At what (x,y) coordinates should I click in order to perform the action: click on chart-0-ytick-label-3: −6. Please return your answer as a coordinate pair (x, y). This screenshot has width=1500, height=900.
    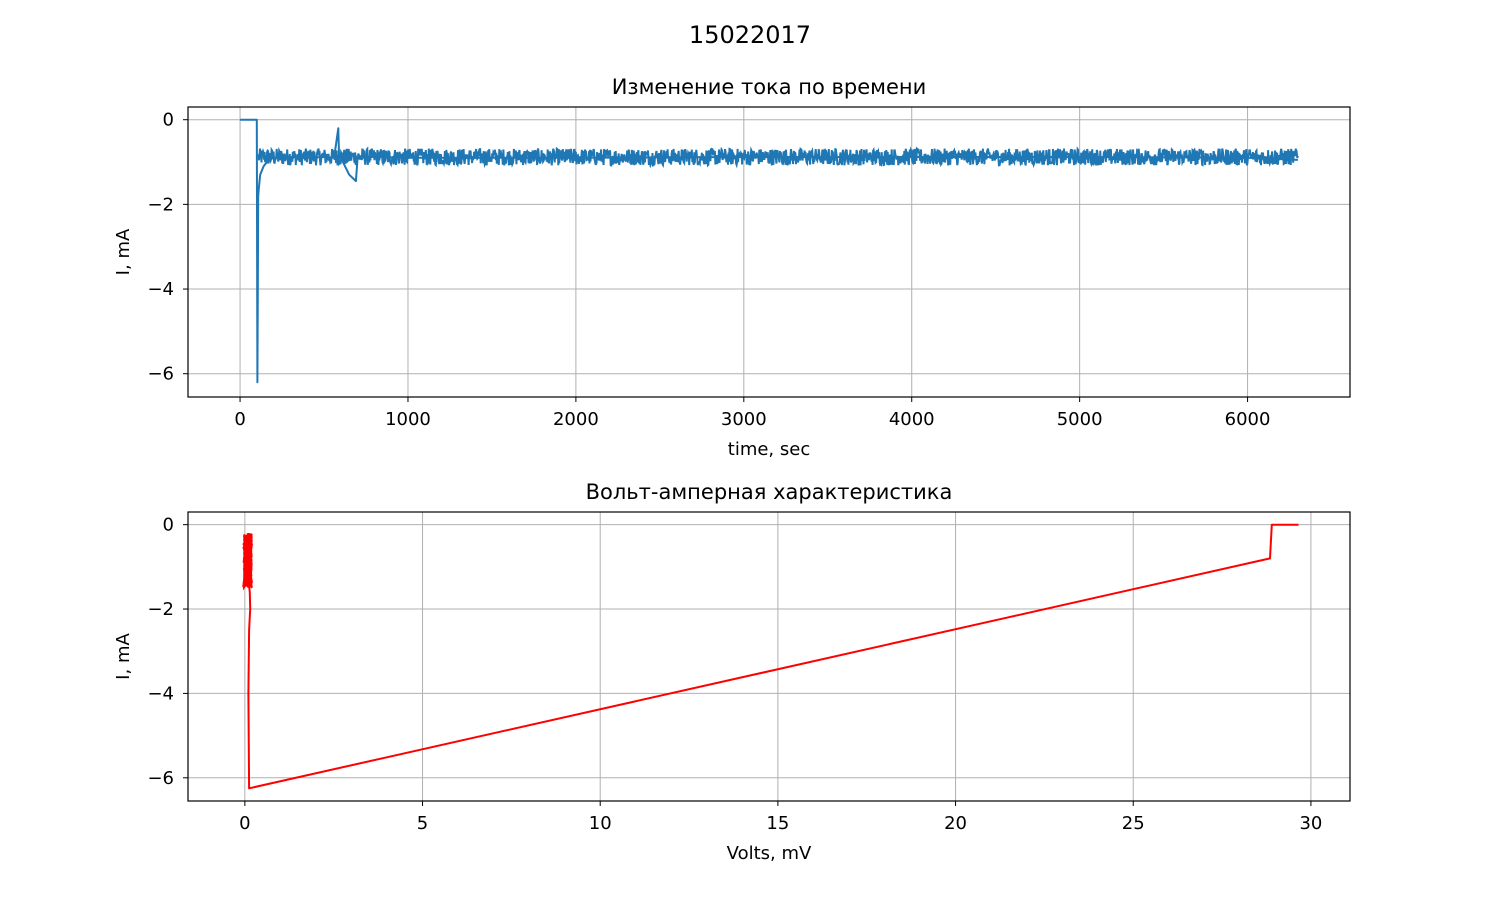
    Looking at the image, I should click on (160, 374).